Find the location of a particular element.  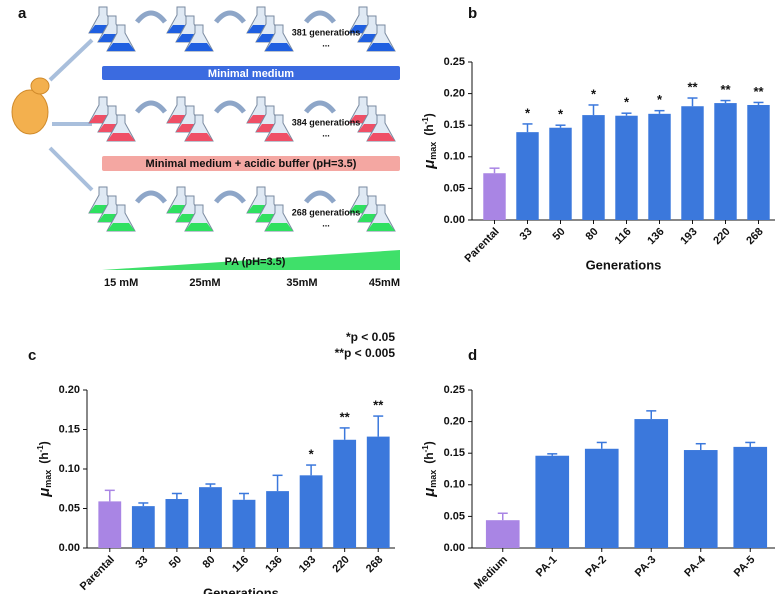

panel-label: d is located at coordinates (472, 355).